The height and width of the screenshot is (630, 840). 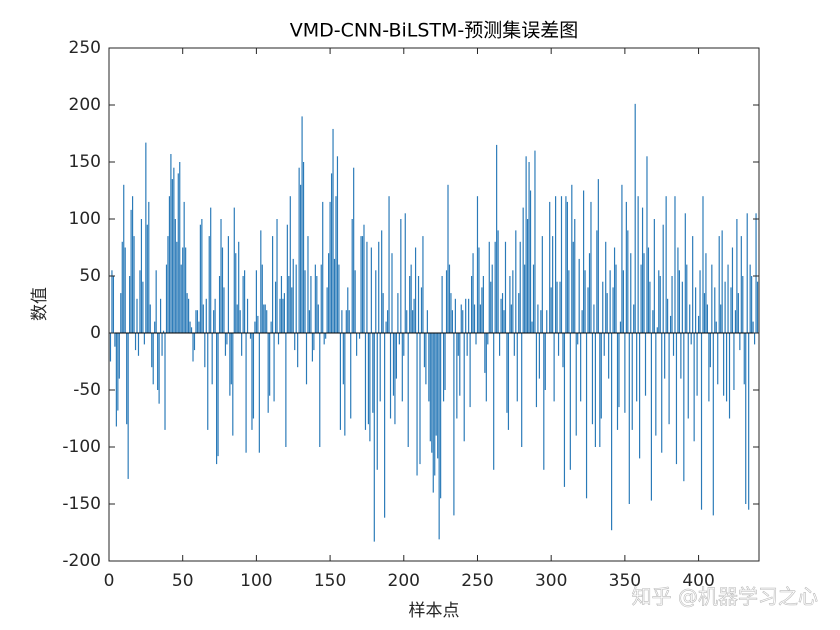 I want to click on y-tick-label: -150, so click(x=81, y=504).